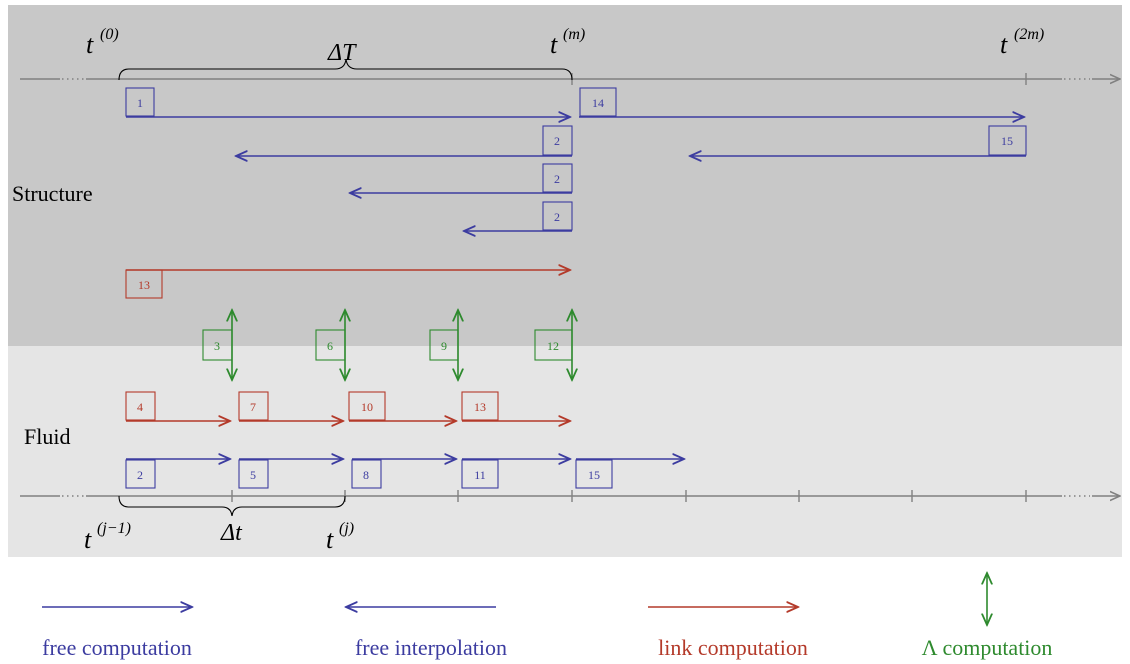  What do you see at coordinates (631, 178) in the screenshot?
I see `structure-free-interpolation: 2 2 2 15` at bounding box center [631, 178].